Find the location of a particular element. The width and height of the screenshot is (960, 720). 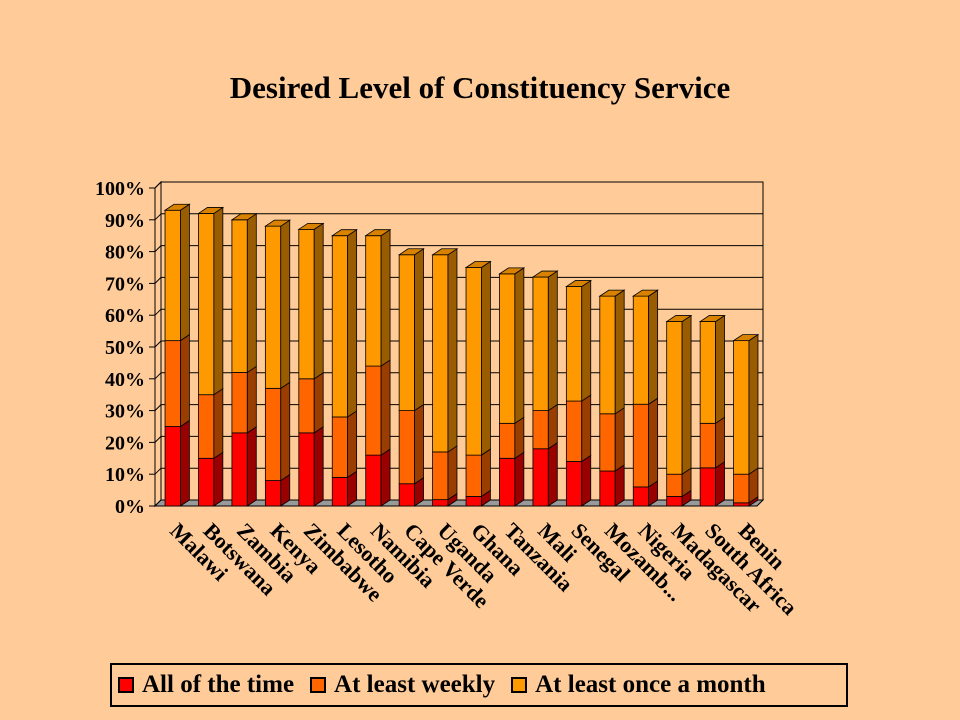

legend-label: All of the time is located at coordinates (218, 684).